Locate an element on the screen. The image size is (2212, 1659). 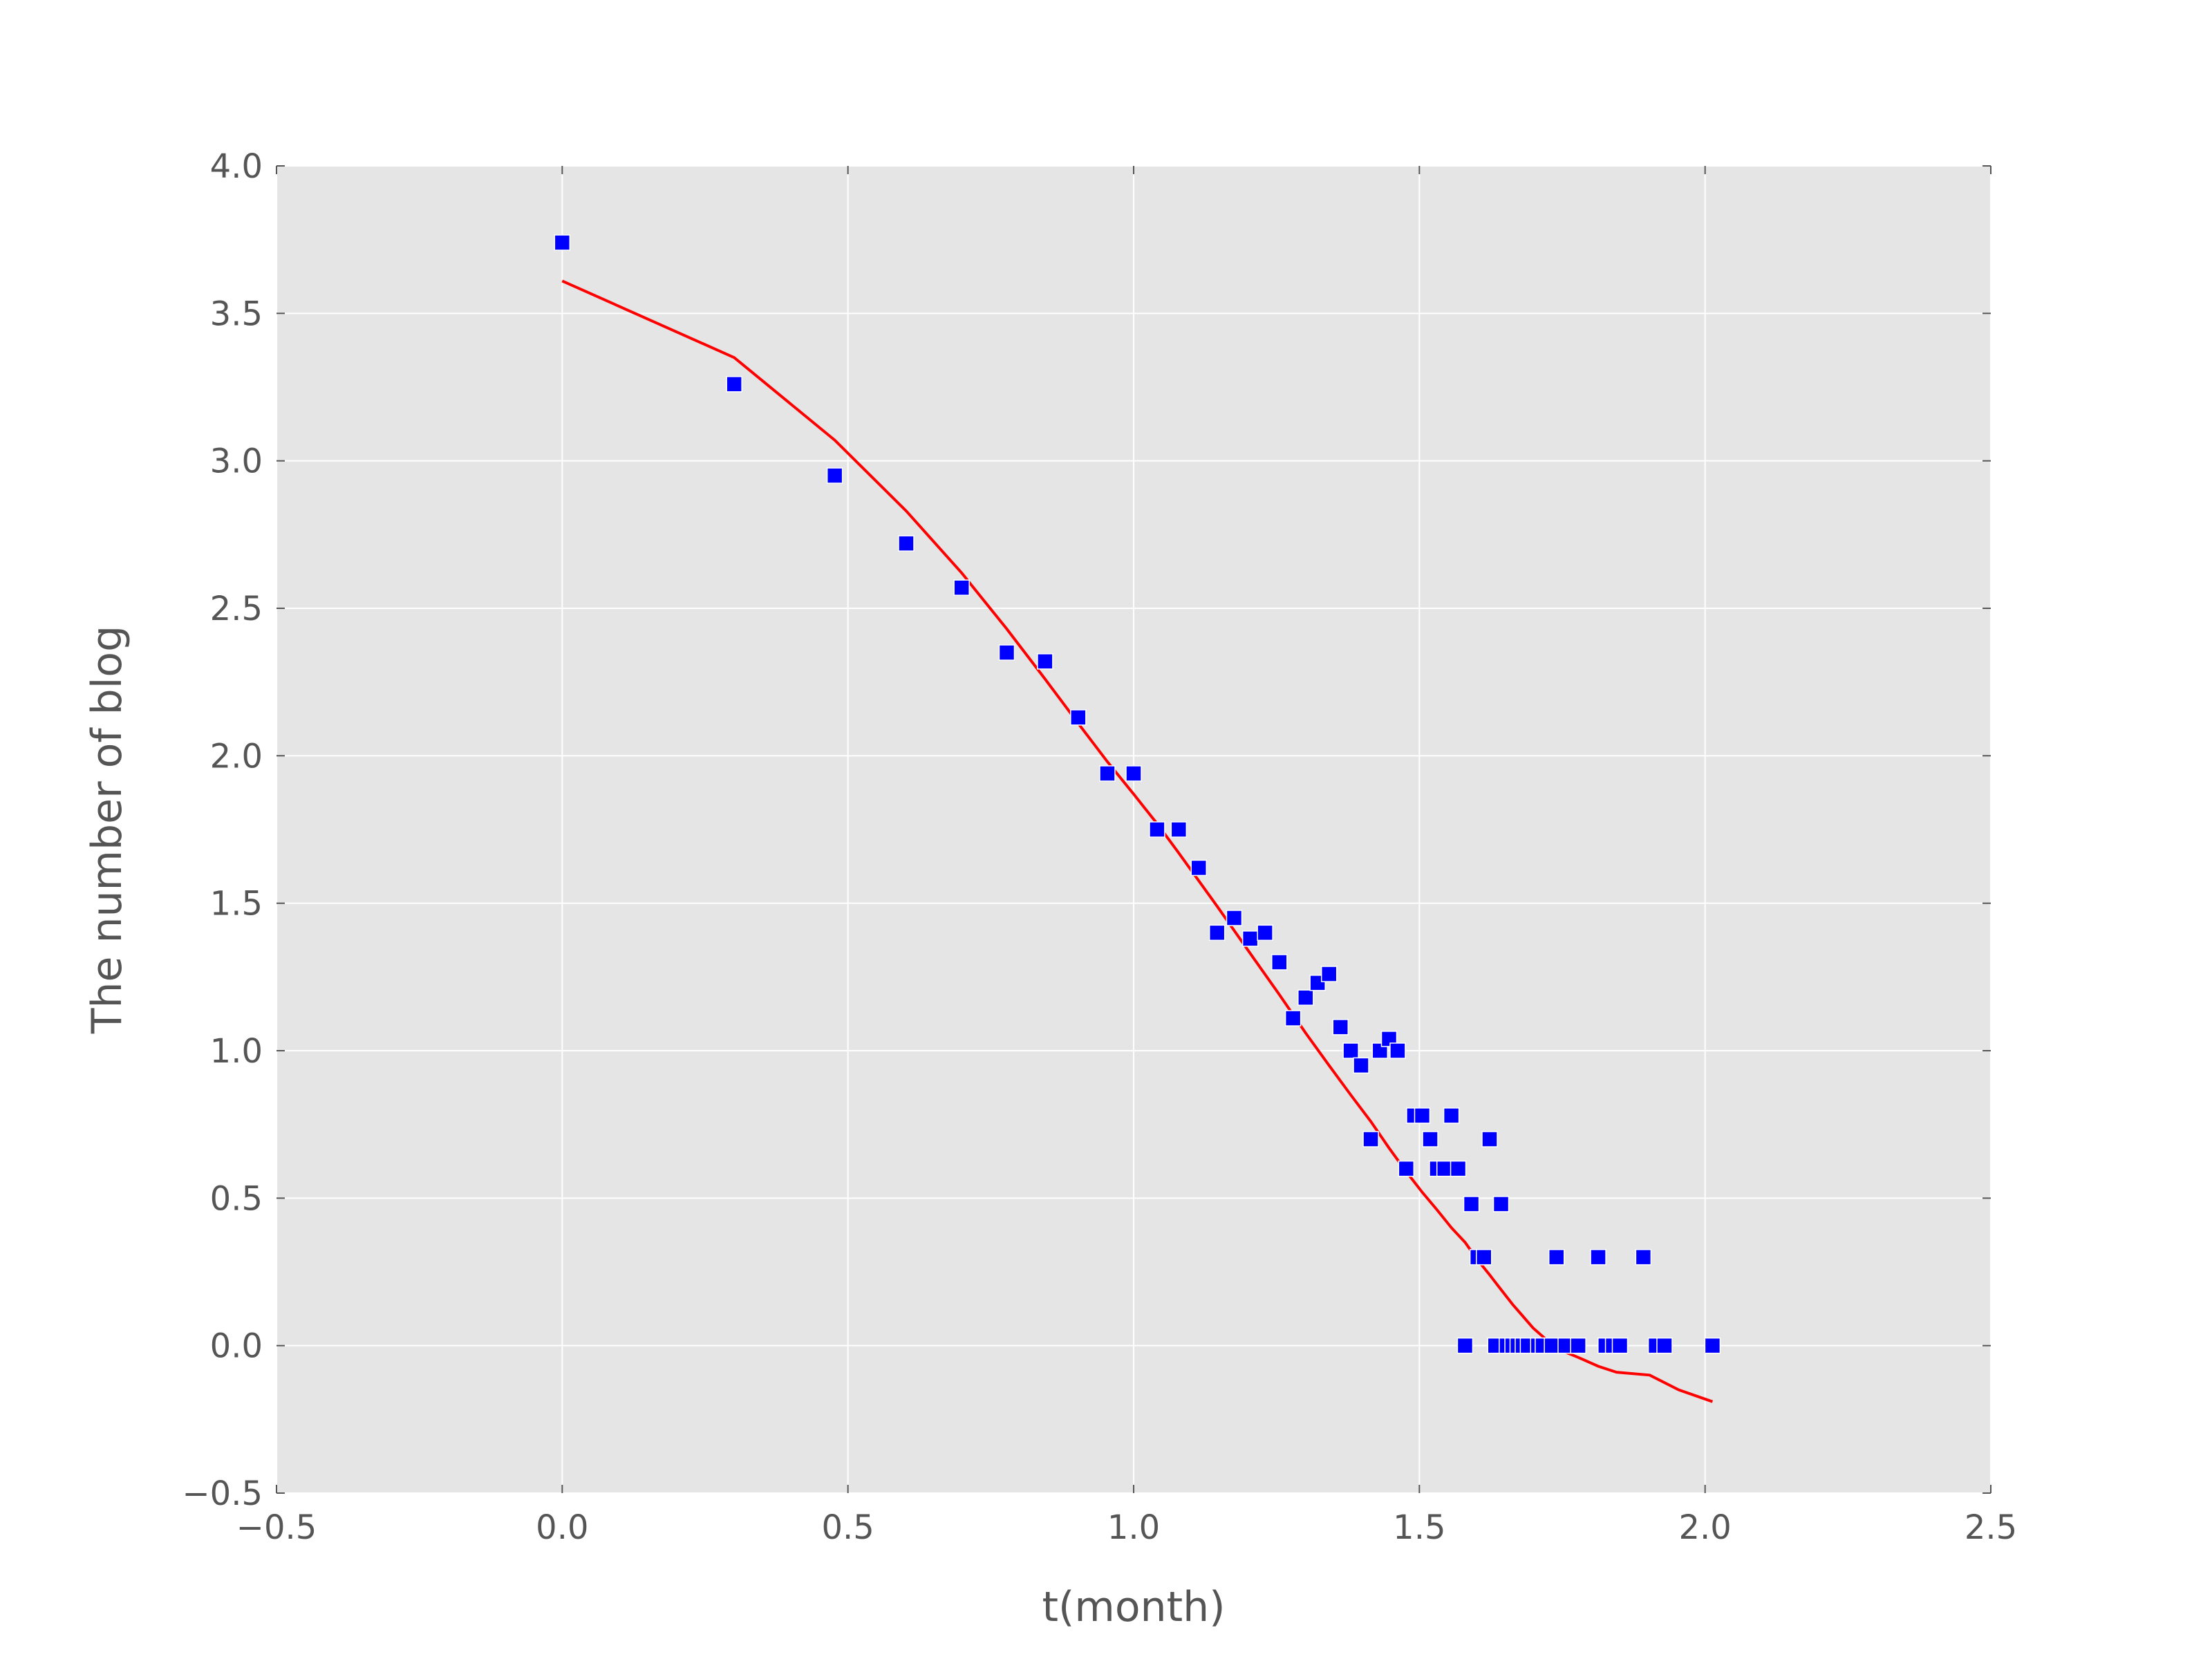
x-tick-label: 0.0 is located at coordinates (562, 1527).